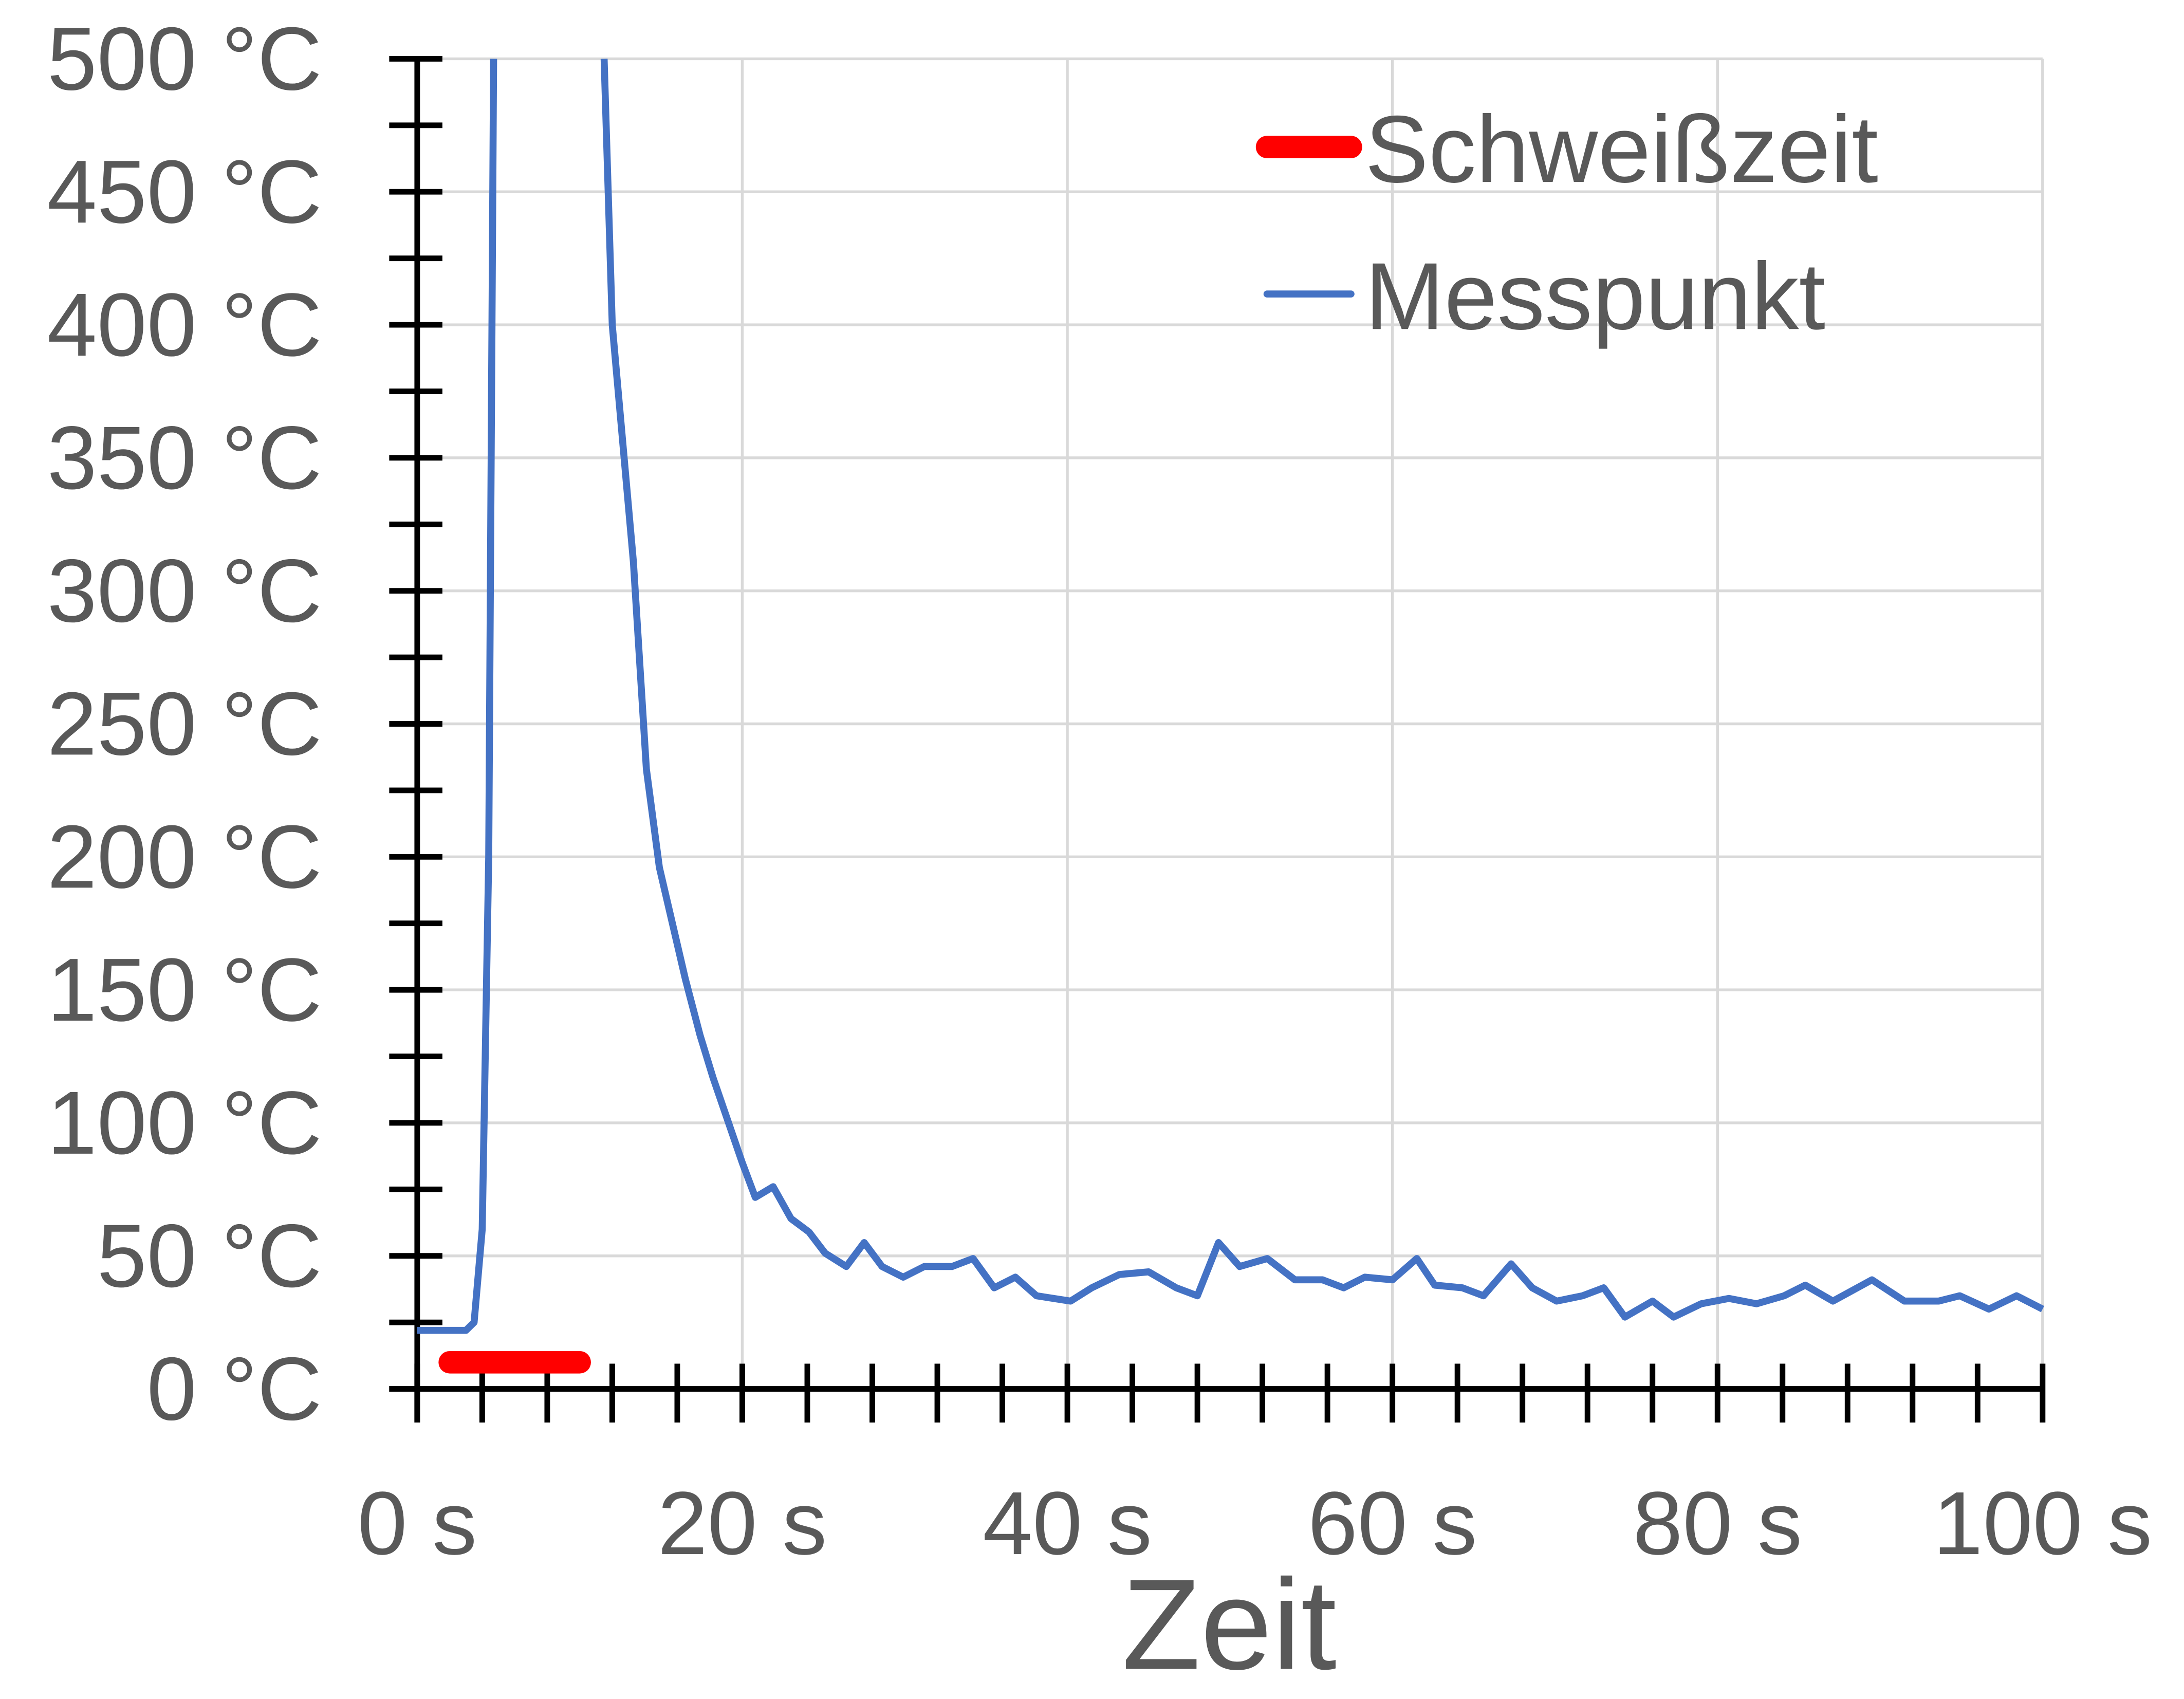 This screenshot has height=1699, width=2184. What do you see at coordinates (1392, 1523) in the screenshot?
I see `x-tick-label: 60 s` at bounding box center [1392, 1523].